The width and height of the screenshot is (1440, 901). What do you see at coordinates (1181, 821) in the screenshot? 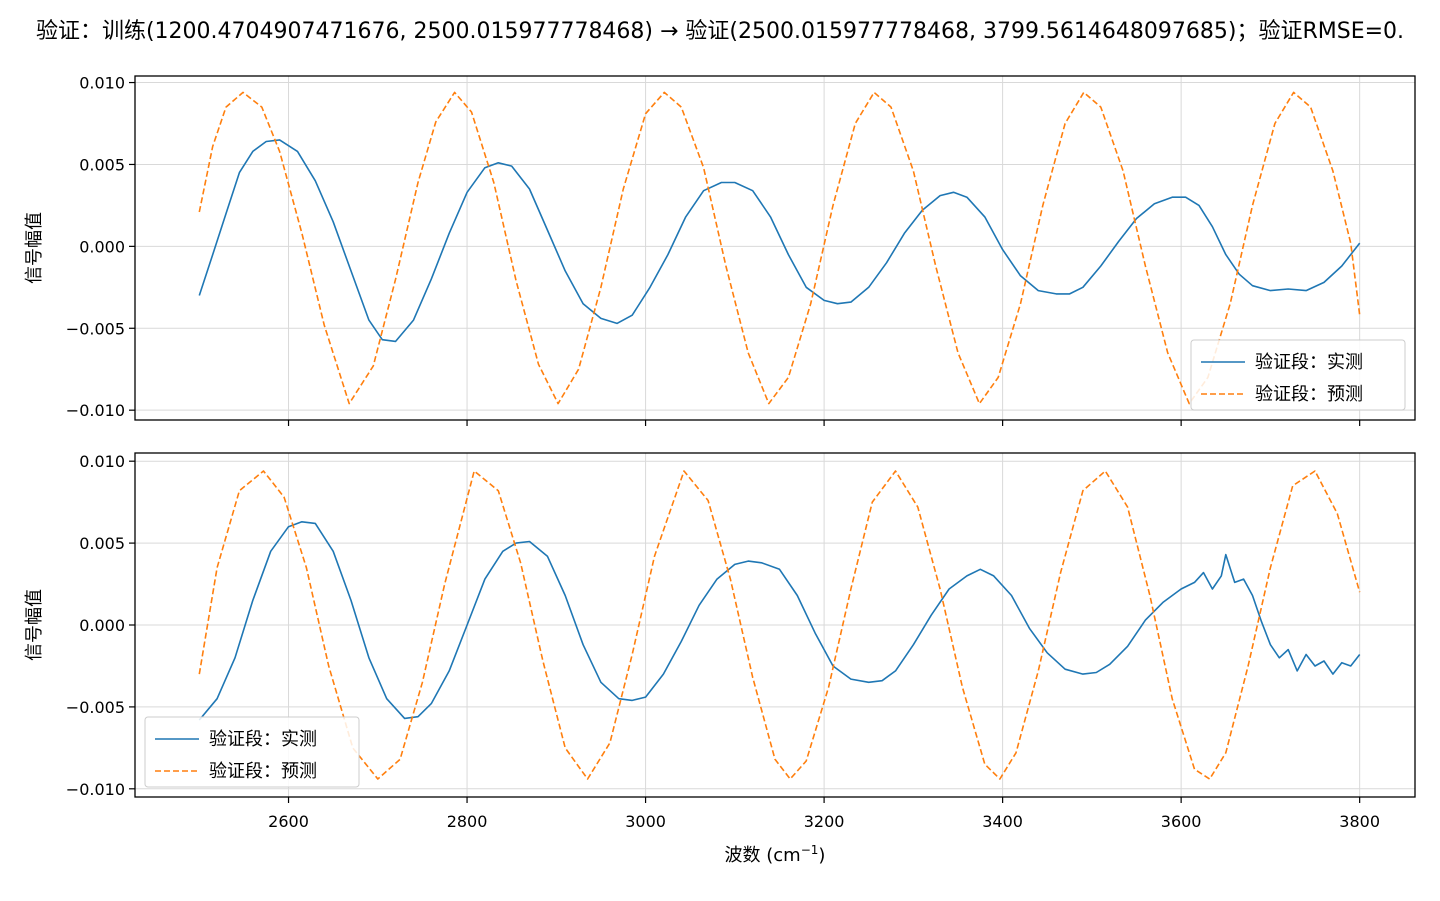
I see `x-tick-label: 3600` at bounding box center [1181, 821].